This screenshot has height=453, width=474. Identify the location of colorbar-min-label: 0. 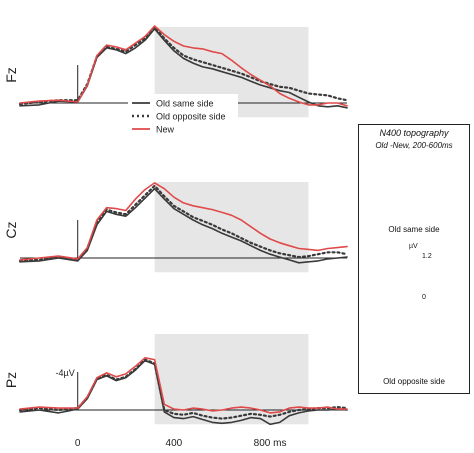
(424, 297).